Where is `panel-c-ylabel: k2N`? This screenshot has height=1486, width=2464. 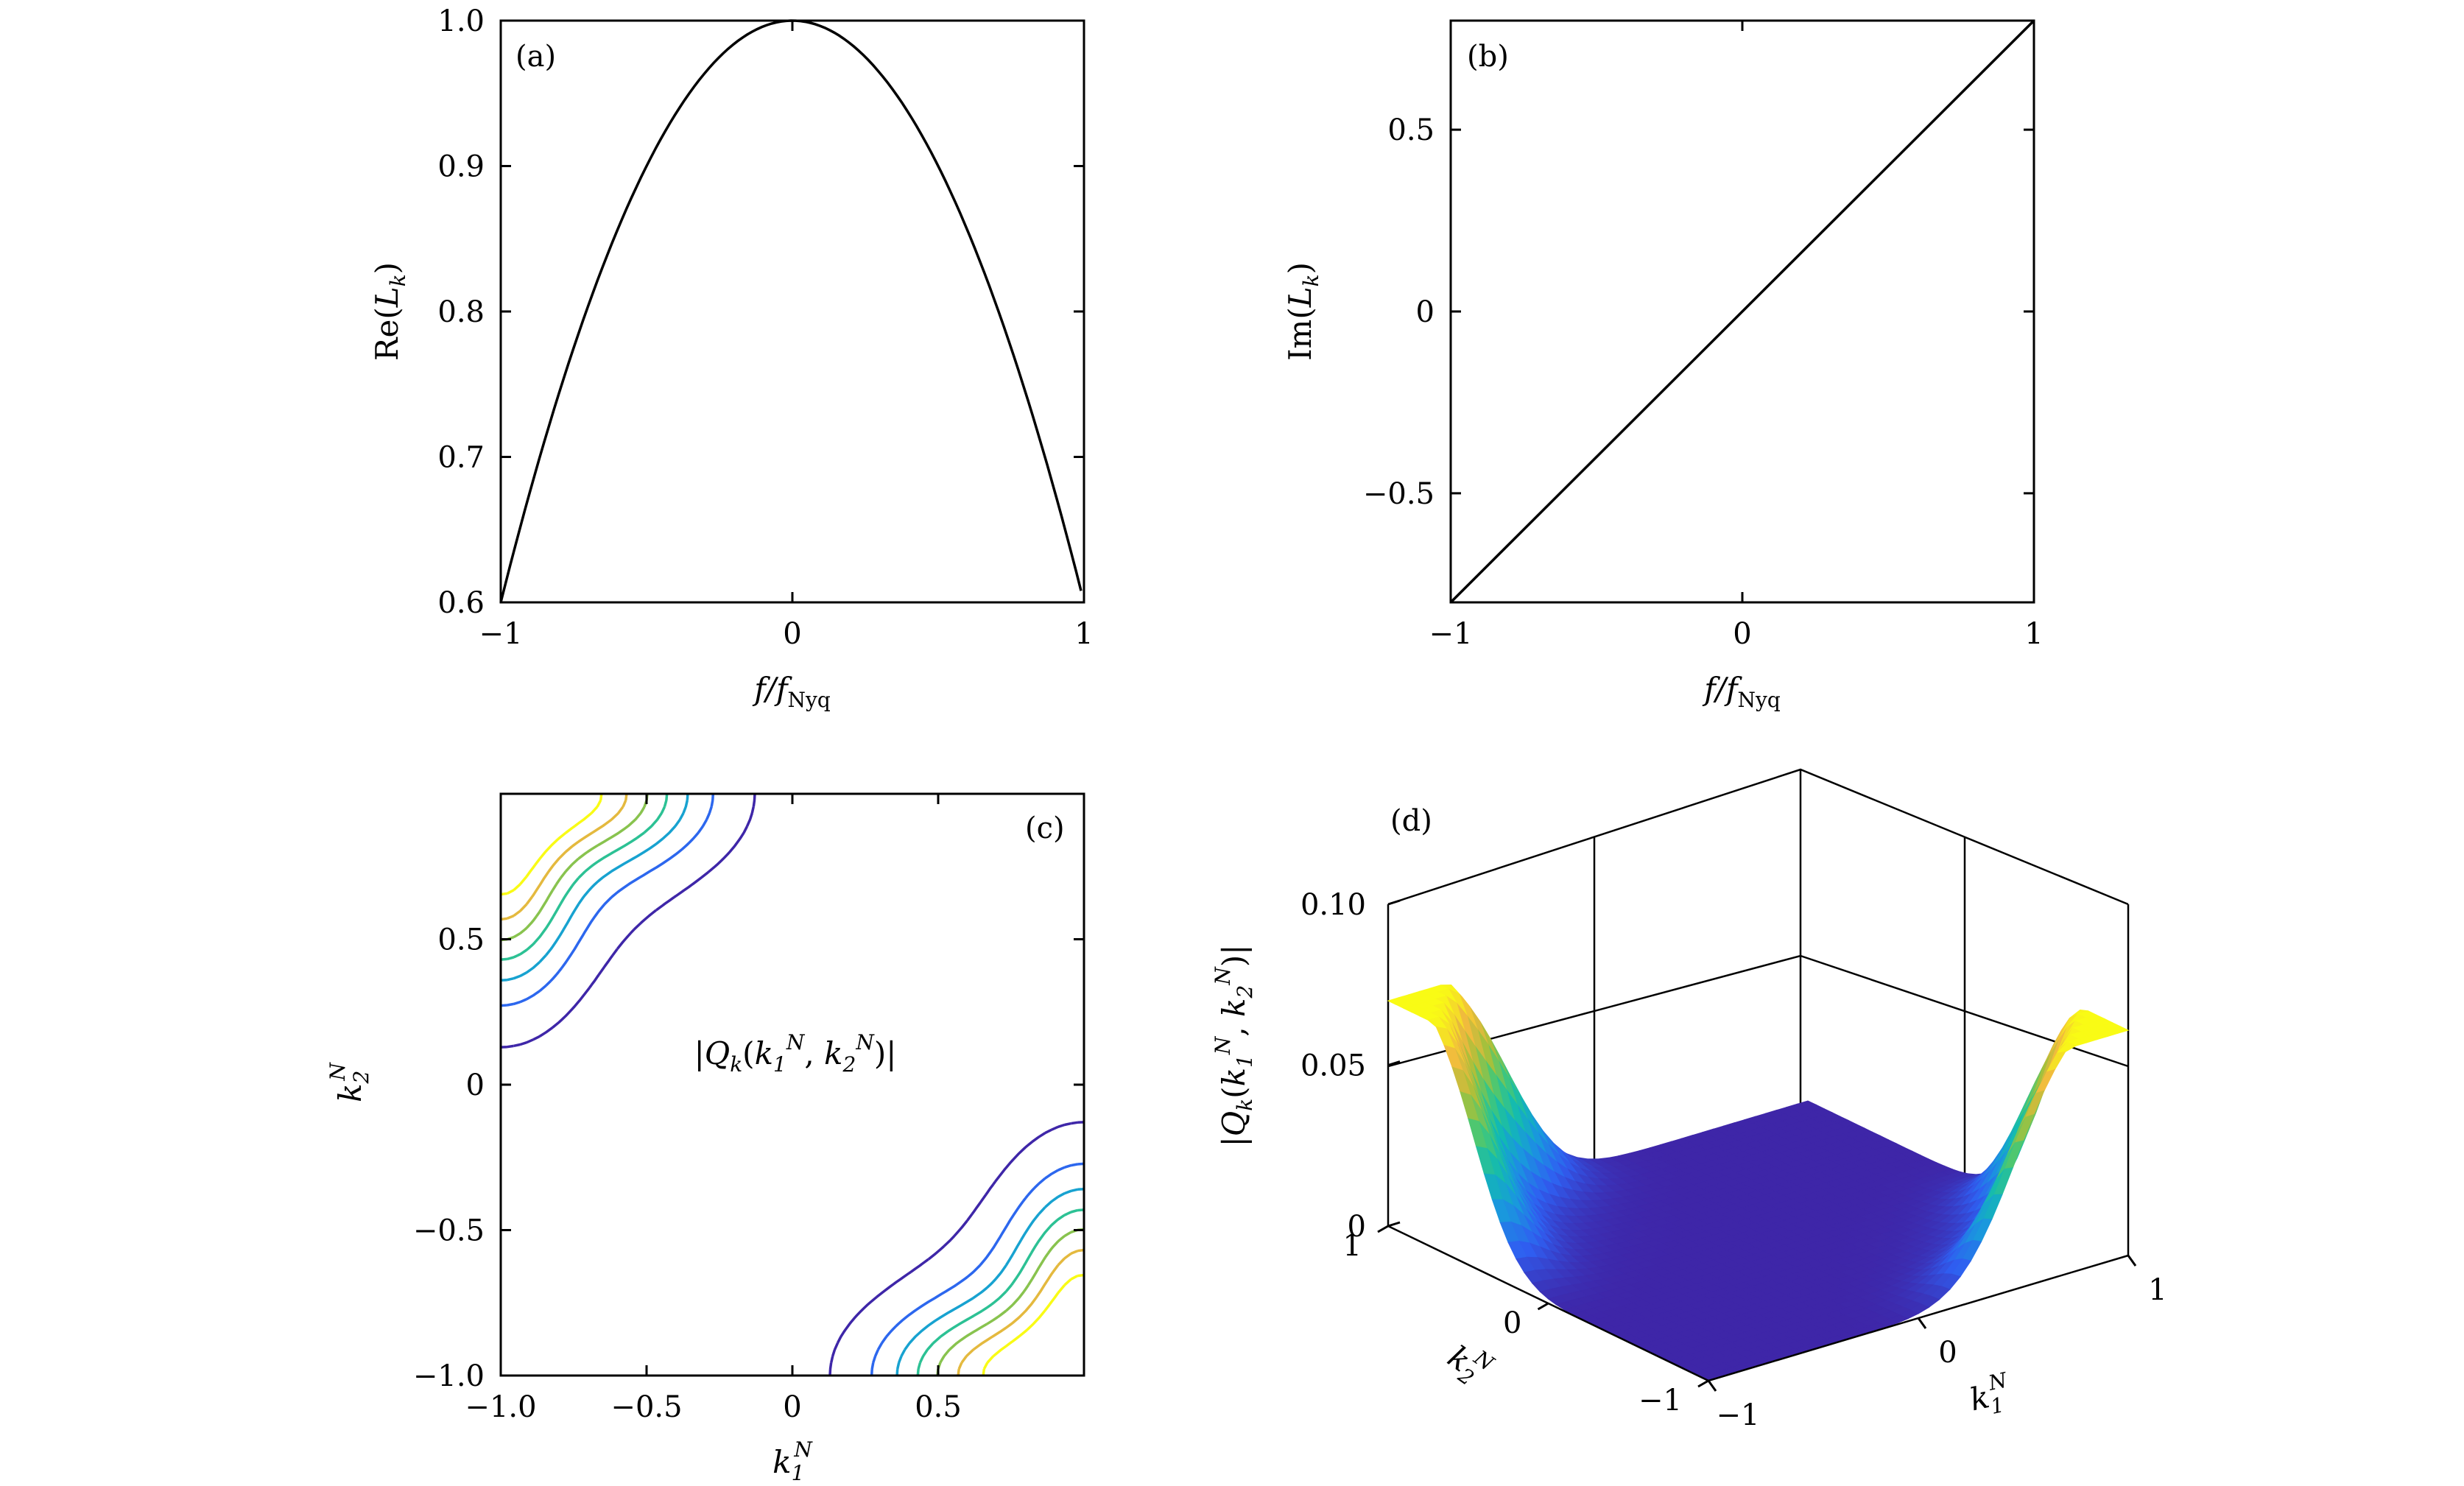 panel-c-ylabel: k2N is located at coordinates (349, 1082).